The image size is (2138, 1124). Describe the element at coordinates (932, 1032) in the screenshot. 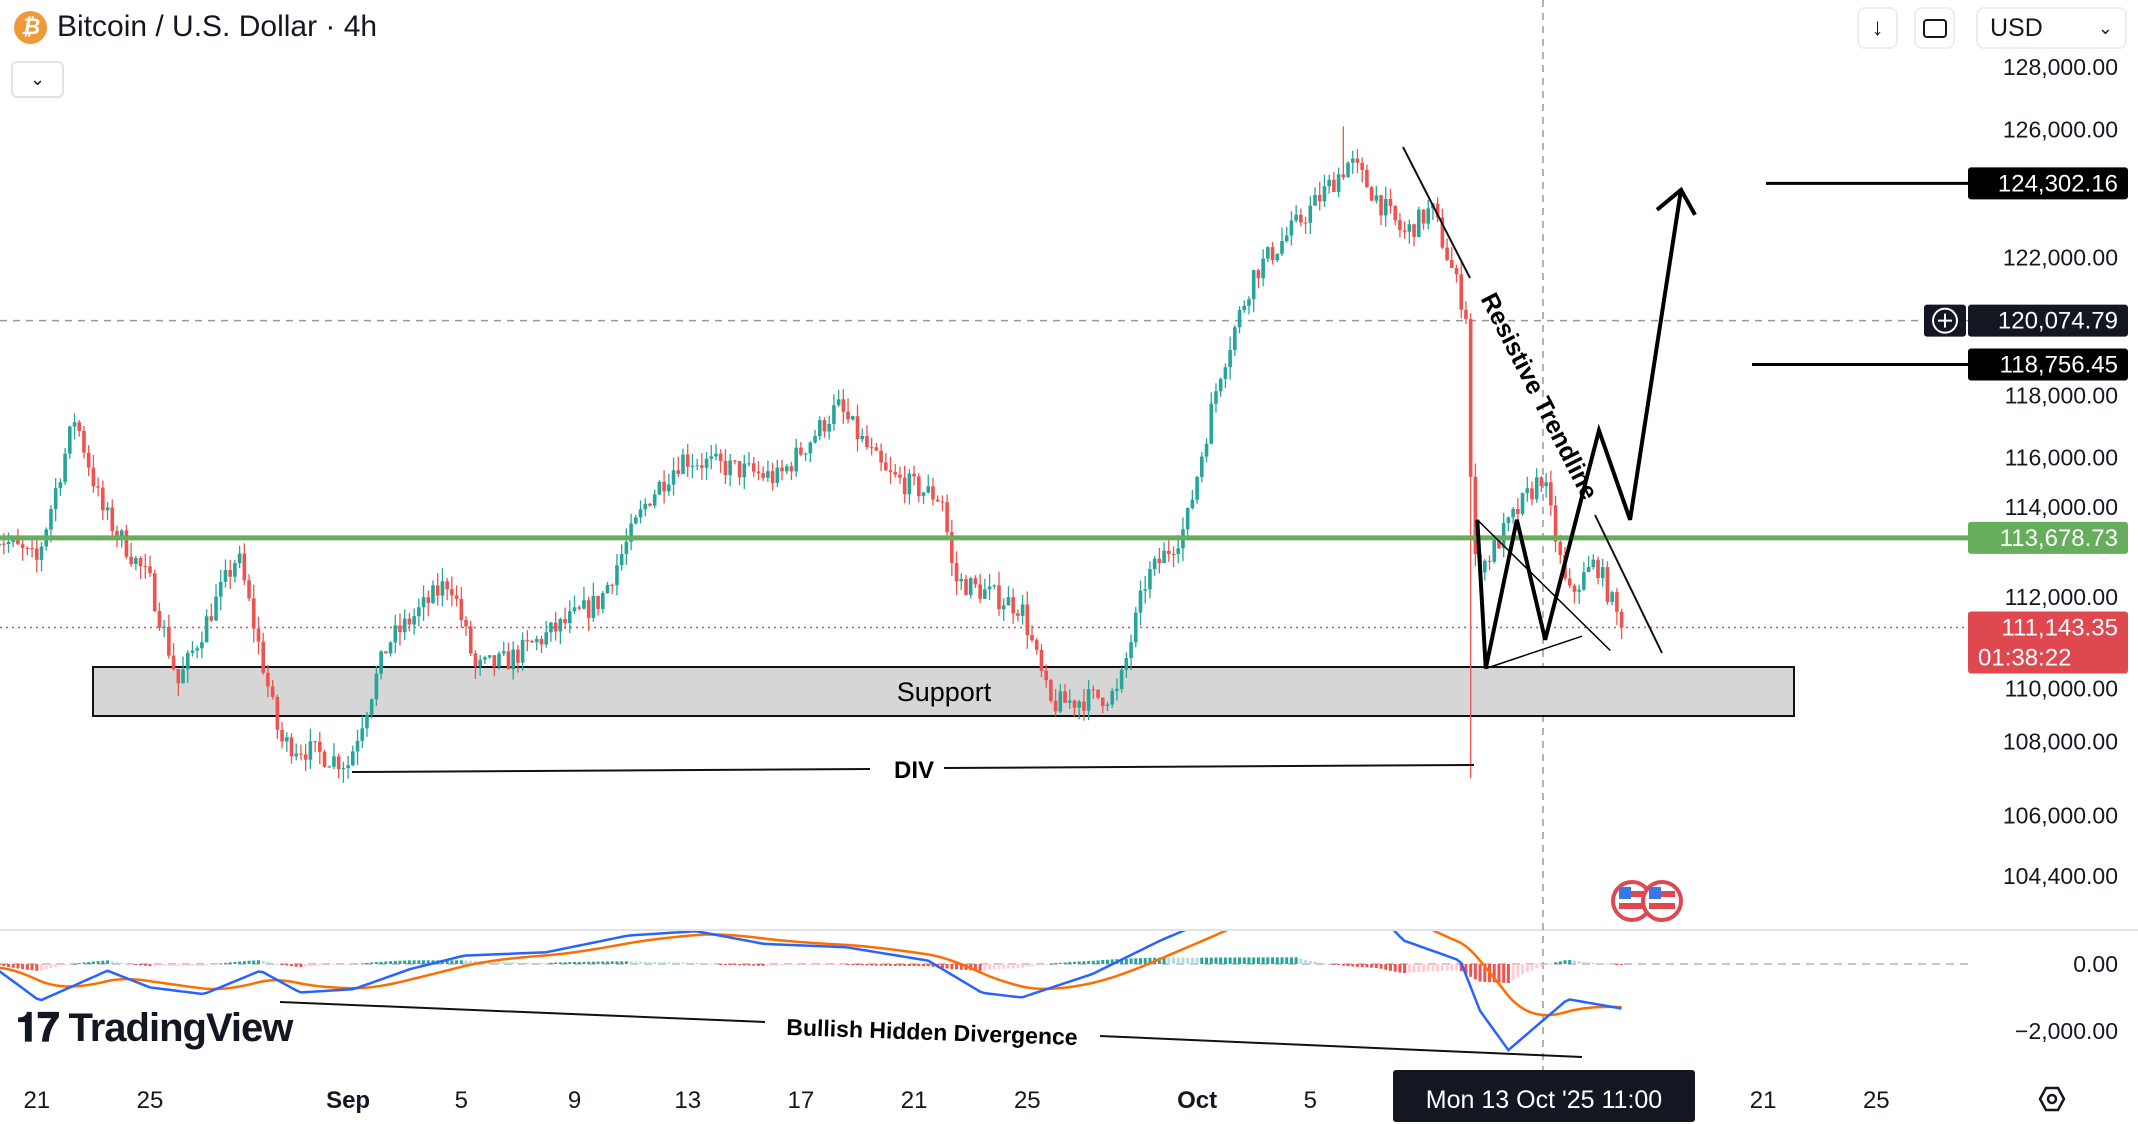

I see `hidden-divergence-label: Bullish Hidden Divergence` at that location.